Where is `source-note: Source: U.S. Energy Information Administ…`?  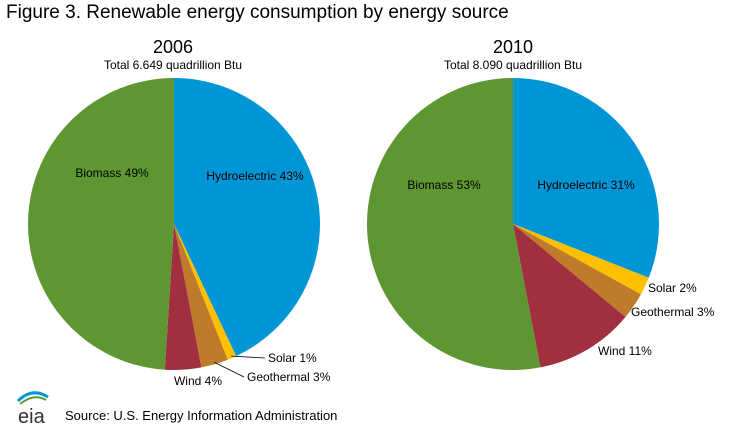 source-note: Source: U.S. Energy Information Administ… is located at coordinates (201, 415).